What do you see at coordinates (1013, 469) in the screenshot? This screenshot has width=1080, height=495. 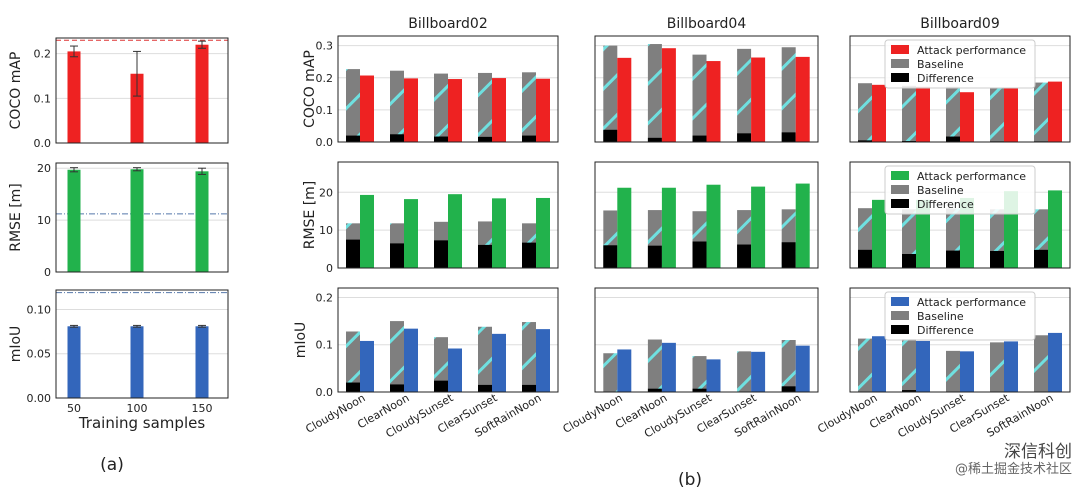 I see `watermark-subtitle: @稀土掘金技术社区` at bounding box center [1013, 469].